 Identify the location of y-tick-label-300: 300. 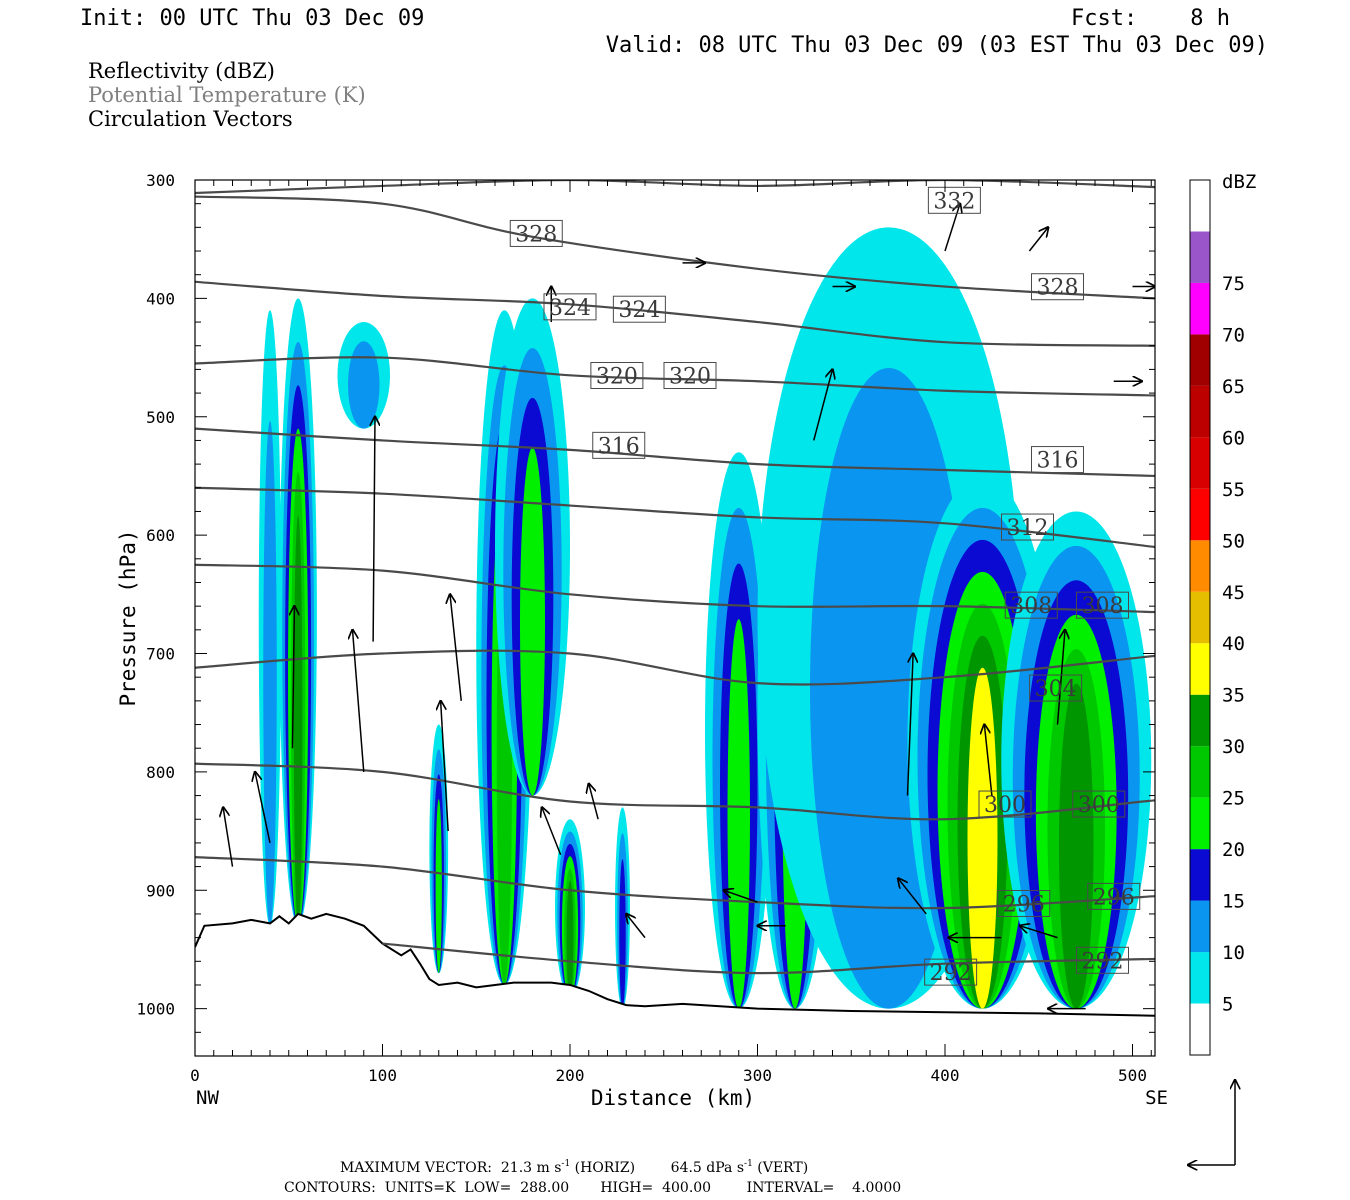
(160, 180).